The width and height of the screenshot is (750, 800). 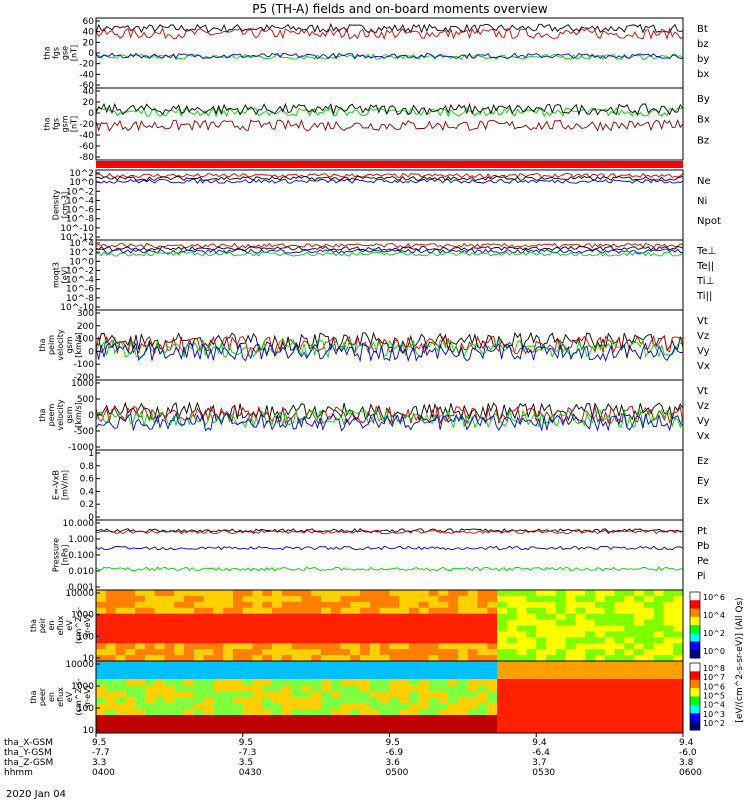 What do you see at coordinates (89, 659) in the screenshot?
I see `y-tick-label: 10` at bounding box center [89, 659].